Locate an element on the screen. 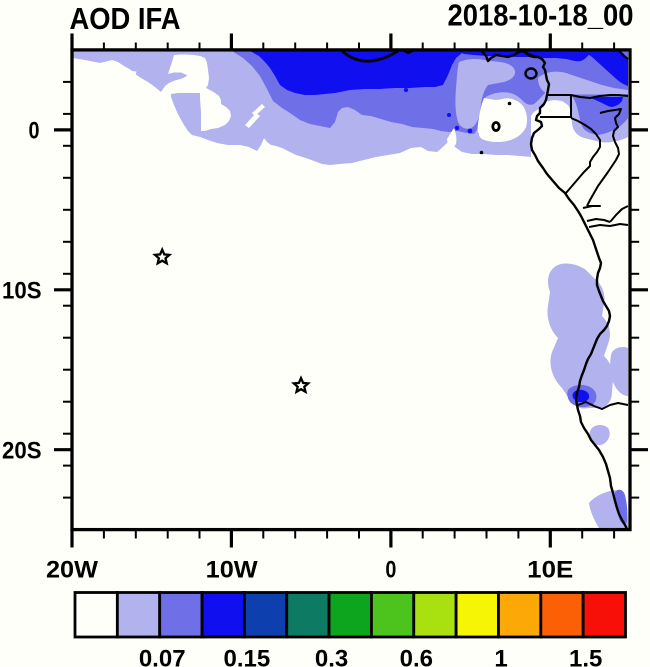 This screenshot has width=650, height=667. svg-text: AOD IFA is located at coordinates (125, 19).